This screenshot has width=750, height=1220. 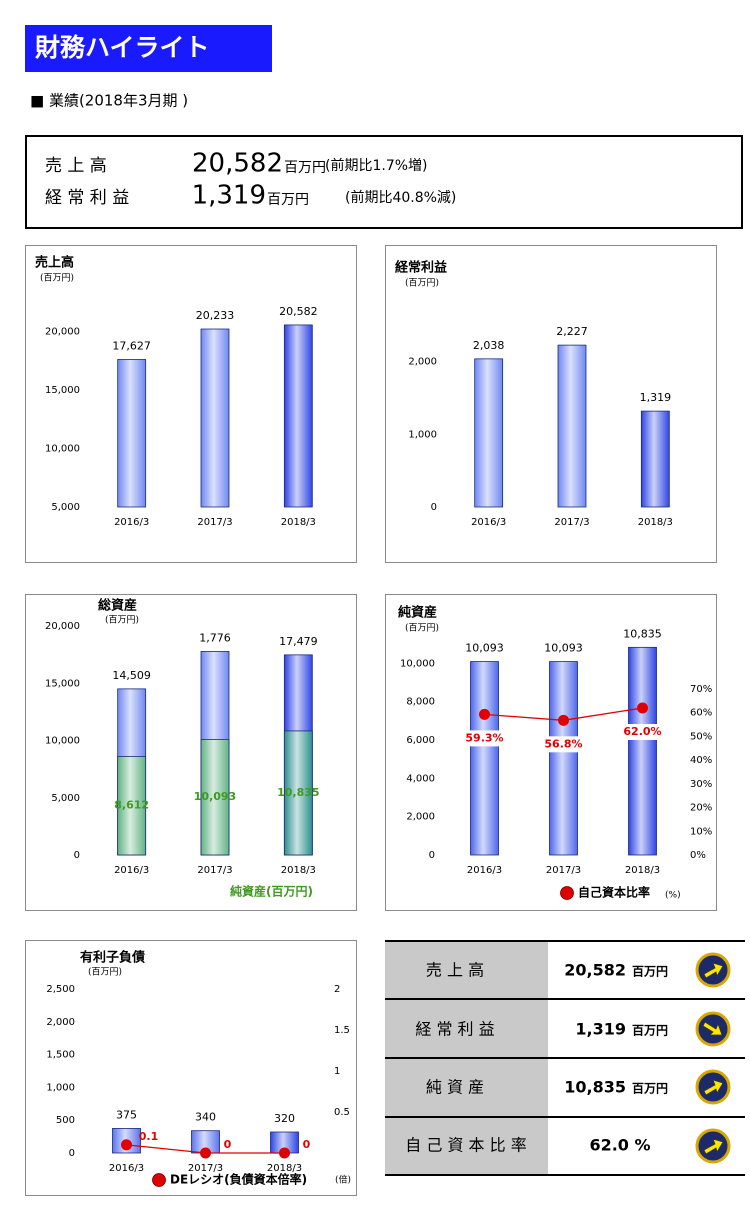 What do you see at coordinates (237, 164) in the screenshot?
I see `summary-value: 20,582` at bounding box center [237, 164].